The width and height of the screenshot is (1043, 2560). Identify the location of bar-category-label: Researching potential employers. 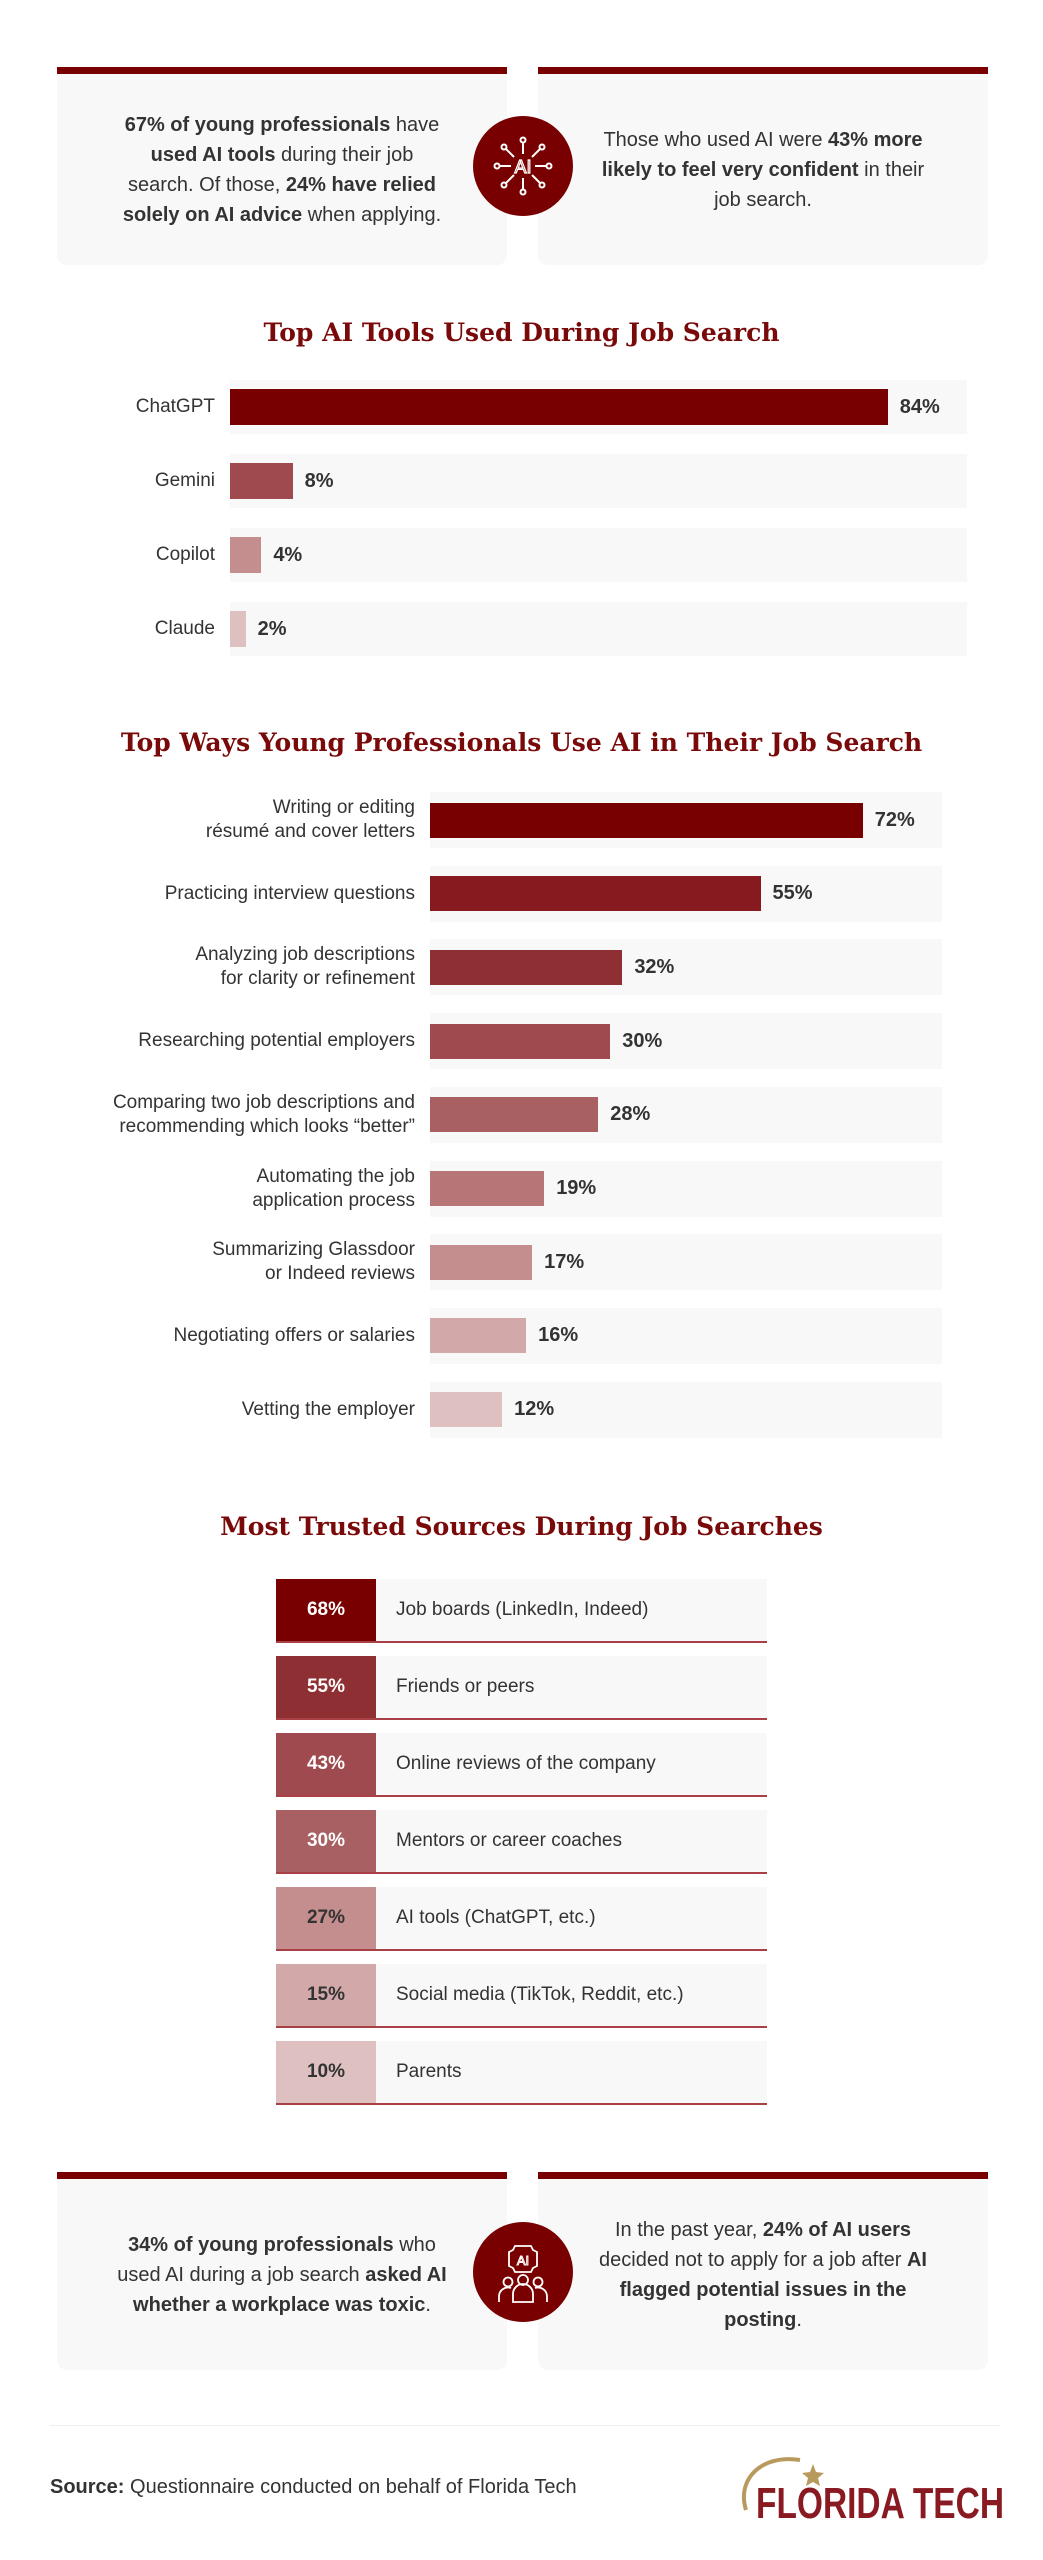
(276, 1041).